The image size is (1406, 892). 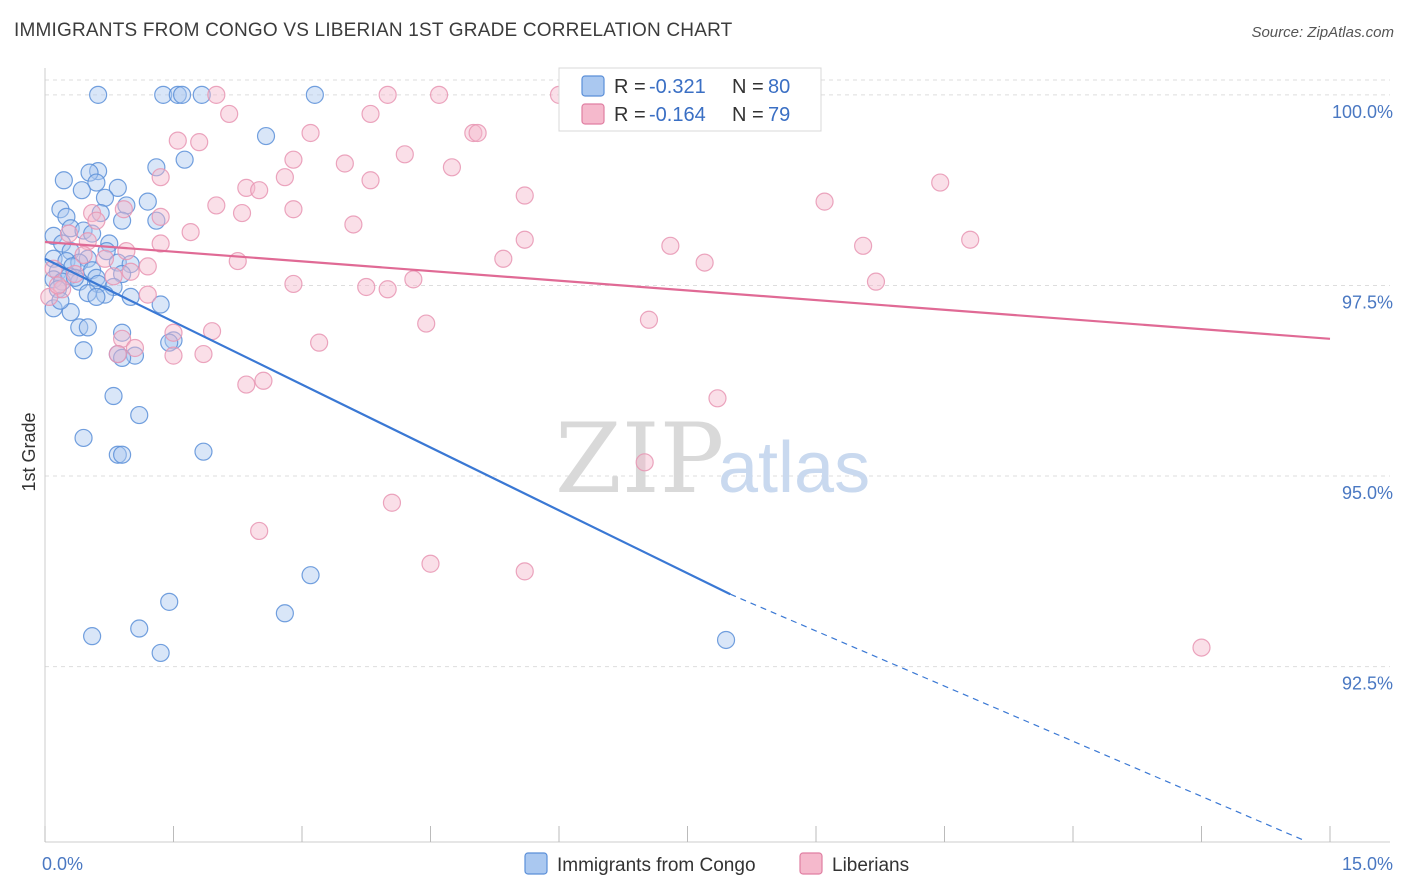 I want to click on series-legend: Immigrants from Congo Liberians, so click(x=716, y=864).